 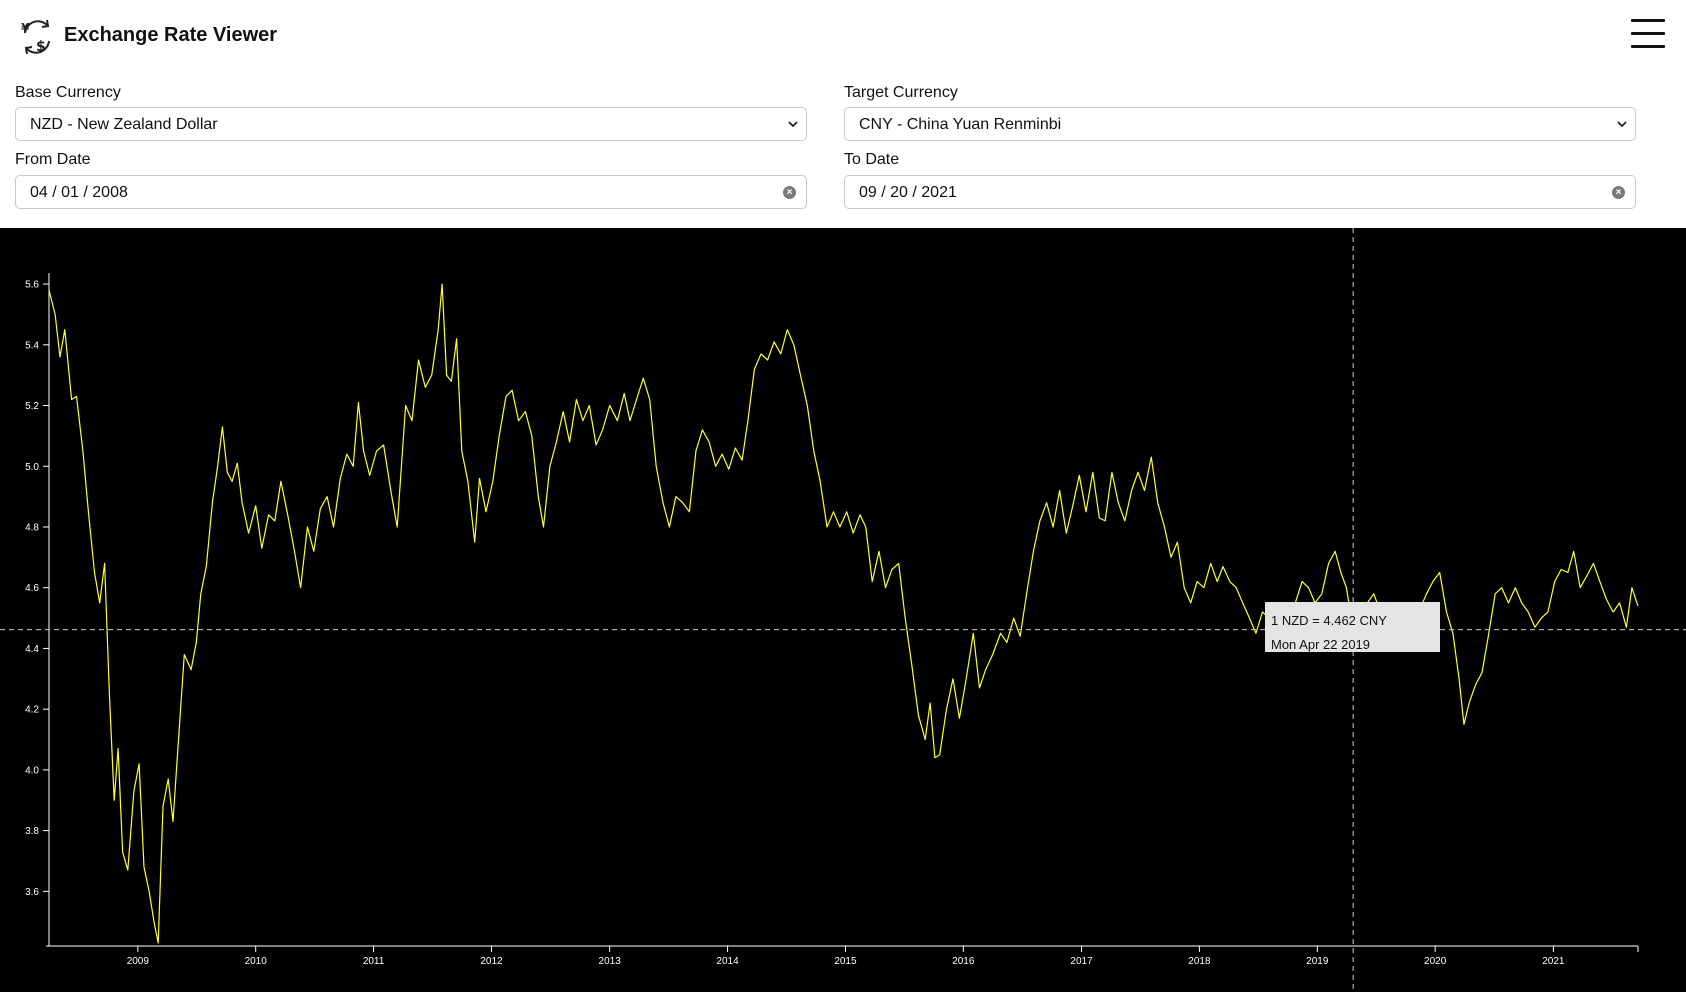 What do you see at coordinates (138, 961) in the screenshot?
I see `x-tick-label: 2009` at bounding box center [138, 961].